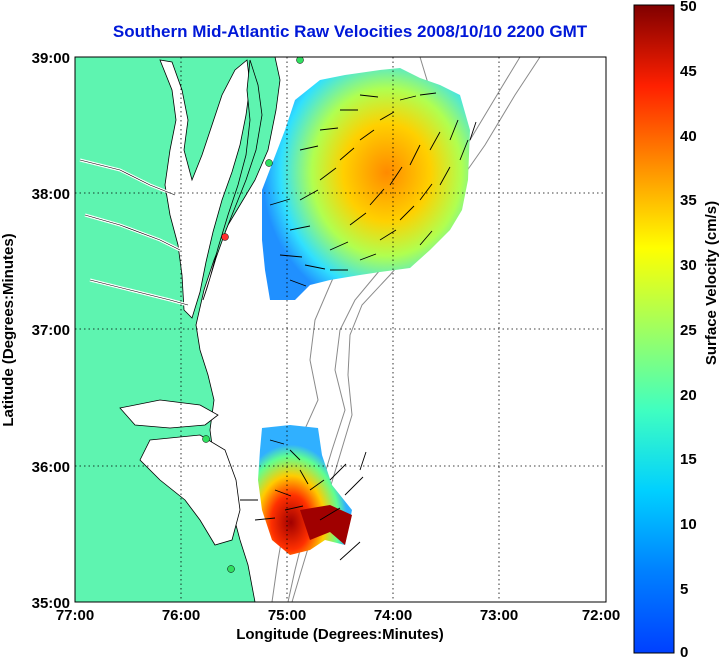 This screenshot has width=724, height=659. What do you see at coordinates (51, 194) in the screenshot?
I see `y-tick-label: 38:00` at bounding box center [51, 194].